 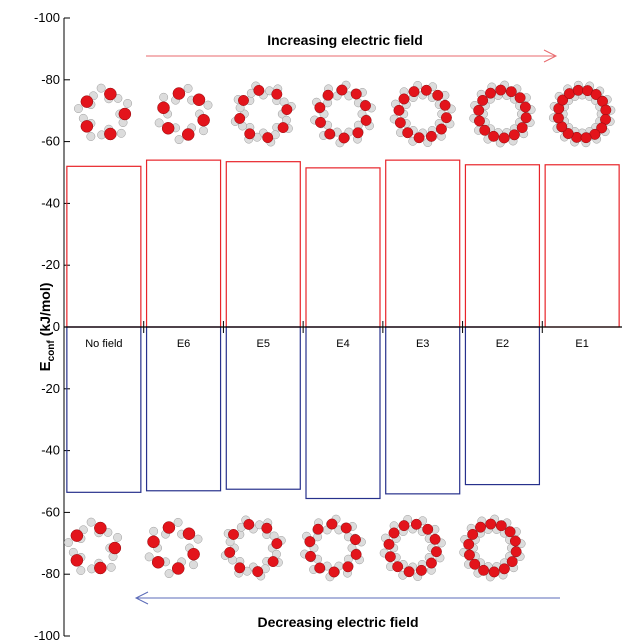 What do you see at coordinates (103, 344) in the screenshot?
I see `category-label-0: No field` at bounding box center [103, 344].